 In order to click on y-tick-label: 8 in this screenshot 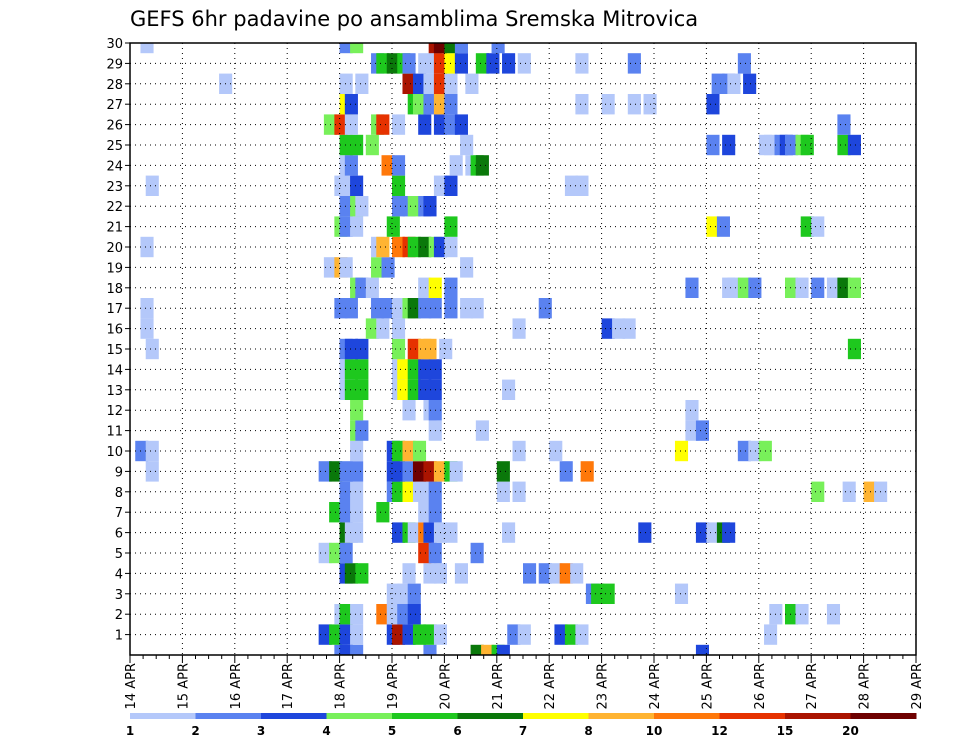, I will do `click(119, 493)`.